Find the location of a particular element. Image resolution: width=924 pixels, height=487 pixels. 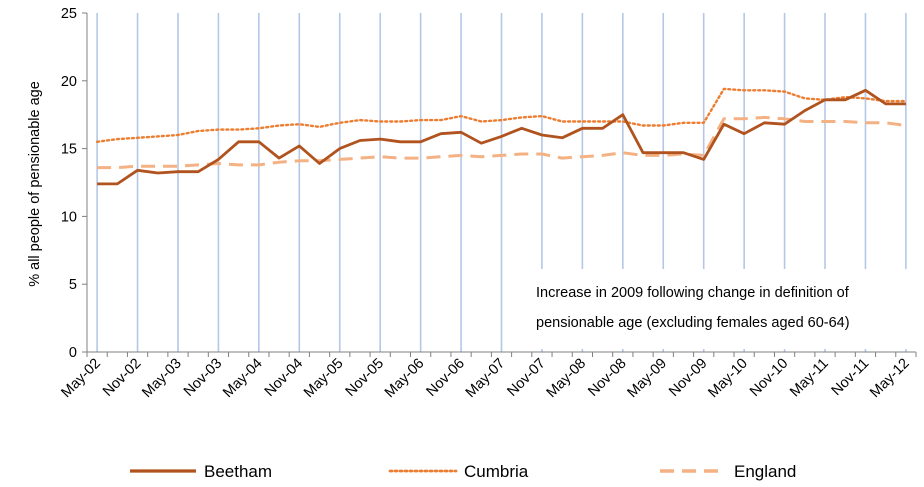

x-tick-label: May-06 is located at coordinates (405, 379).